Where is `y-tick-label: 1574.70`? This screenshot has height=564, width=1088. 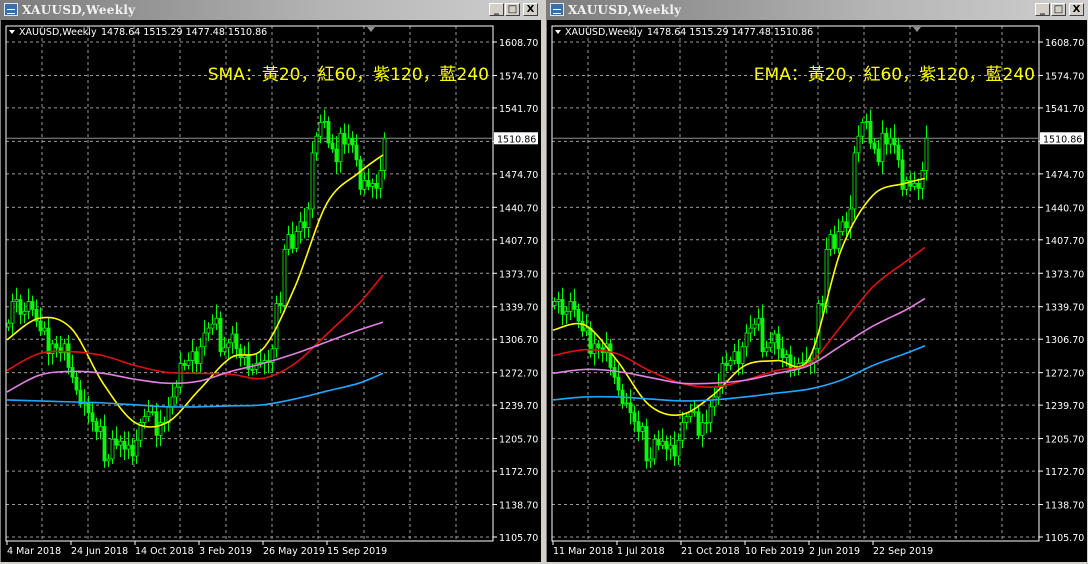
y-tick-label: 1574.70 is located at coordinates (518, 76).